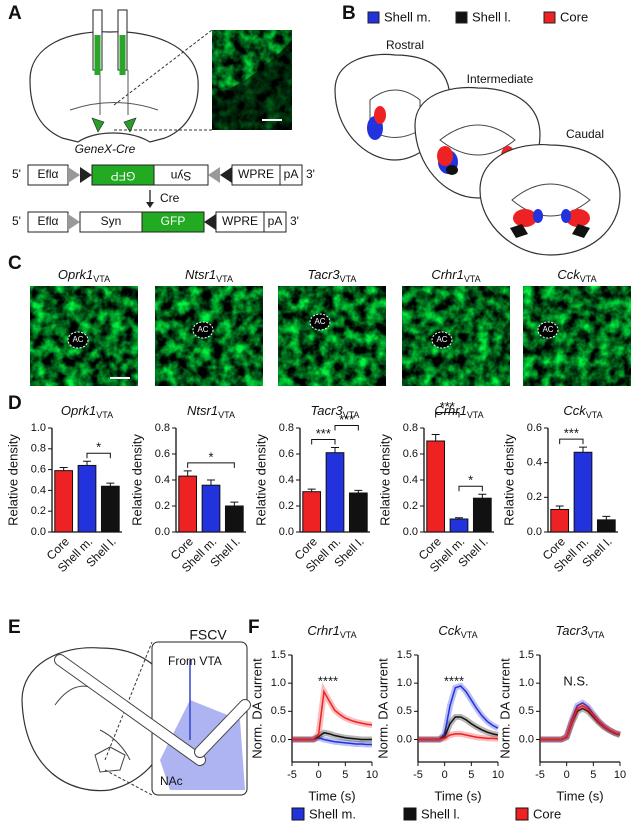 This screenshot has height=825, width=644. What do you see at coordinates (195, 661) in the screenshot?
I see `source-label: From VTA` at bounding box center [195, 661].